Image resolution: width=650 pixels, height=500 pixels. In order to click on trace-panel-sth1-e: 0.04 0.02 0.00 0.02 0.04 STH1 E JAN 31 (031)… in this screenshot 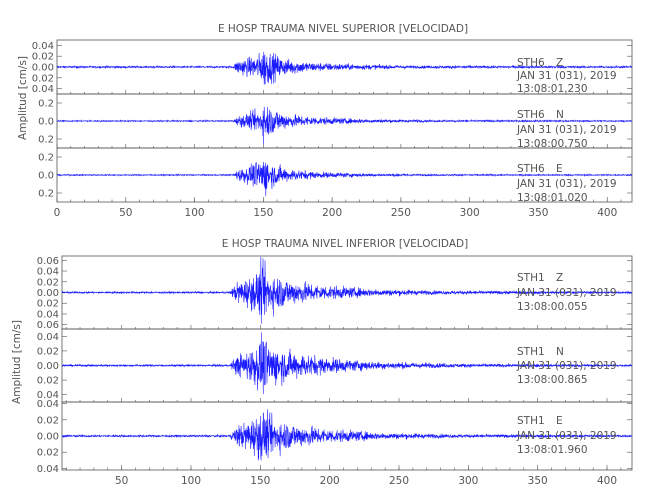, I will do `click(335, 437)`.